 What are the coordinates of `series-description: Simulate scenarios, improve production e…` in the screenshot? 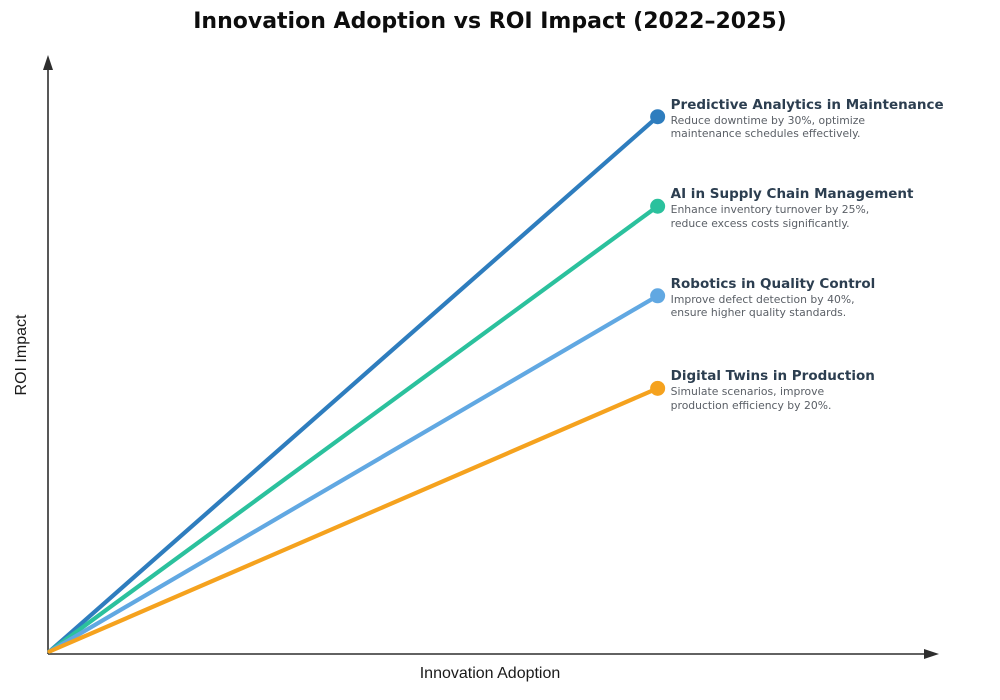 It's located at (773, 398).